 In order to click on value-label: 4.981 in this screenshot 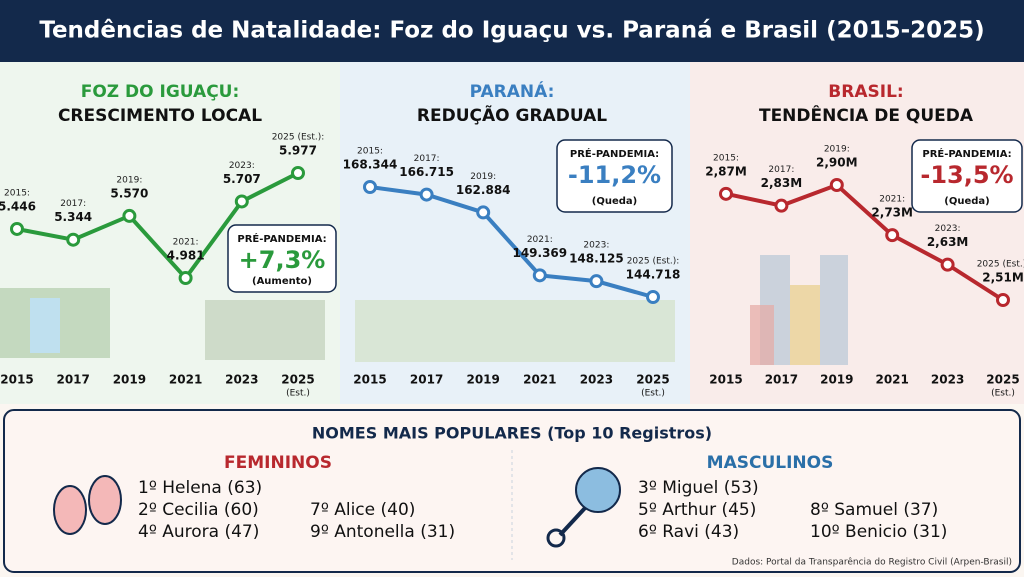, I will do `click(186, 256)`.